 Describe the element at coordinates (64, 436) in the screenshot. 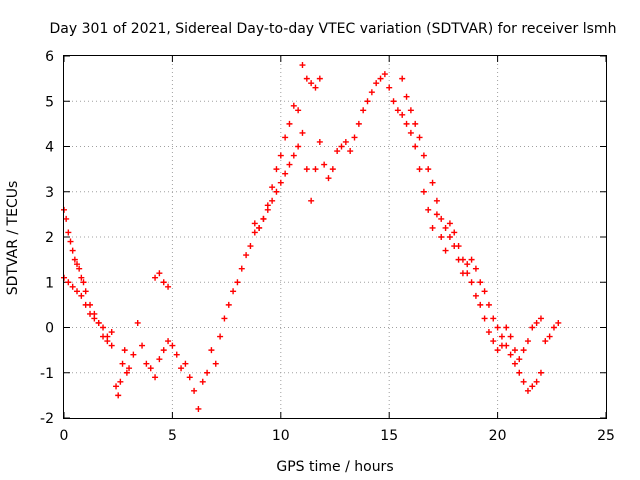

I see `x-tick-label: 0` at that location.